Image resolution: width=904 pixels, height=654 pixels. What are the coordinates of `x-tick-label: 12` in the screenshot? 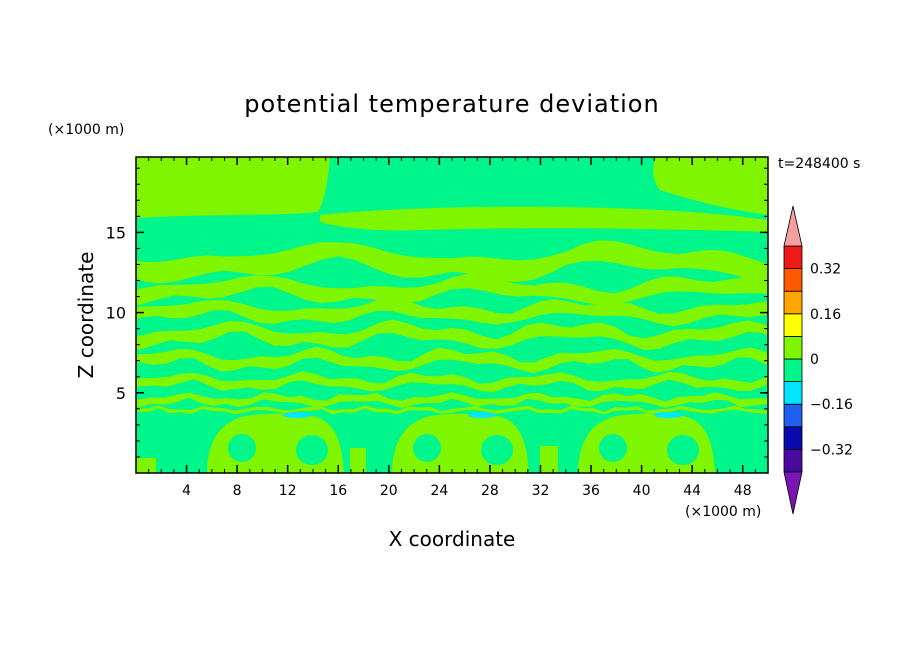 It's located at (288, 491).